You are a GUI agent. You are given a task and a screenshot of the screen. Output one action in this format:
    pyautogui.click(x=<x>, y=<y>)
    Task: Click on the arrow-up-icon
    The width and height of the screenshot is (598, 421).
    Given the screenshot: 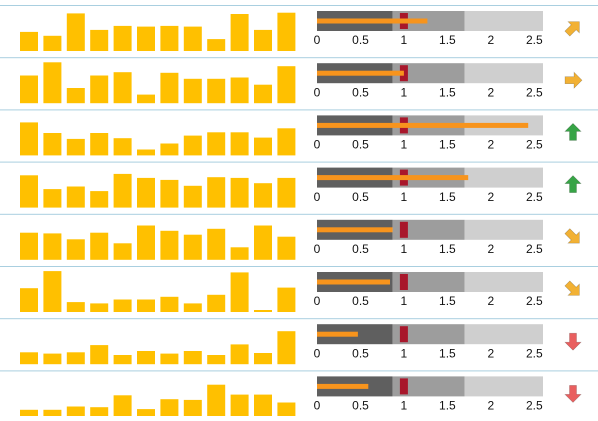 What is the action you would take?
    pyautogui.click(x=573, y=184)
    